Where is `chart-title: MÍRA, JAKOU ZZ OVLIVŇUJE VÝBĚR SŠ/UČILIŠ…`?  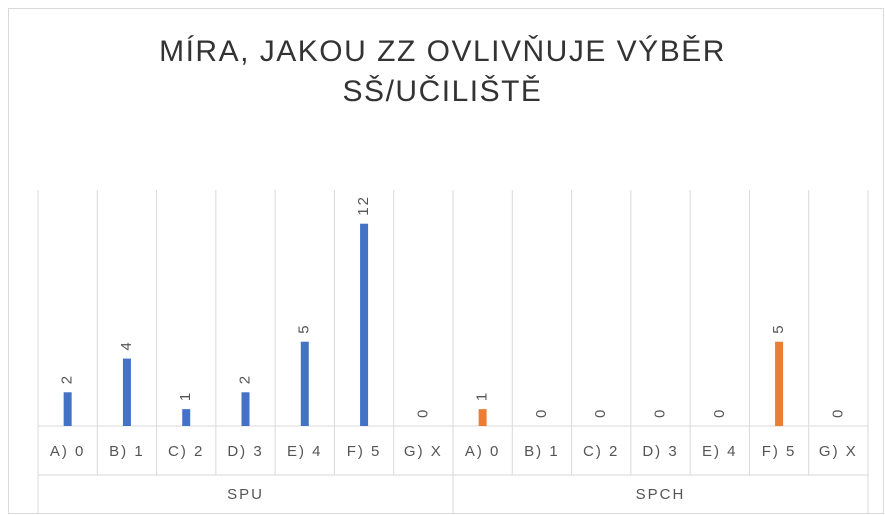
chart-title: MÍRA, JAKOU ZZ OVLIVŇUJE VÝBĚR SŠ/UČILIŠ… is located at coordinates (442, 71).